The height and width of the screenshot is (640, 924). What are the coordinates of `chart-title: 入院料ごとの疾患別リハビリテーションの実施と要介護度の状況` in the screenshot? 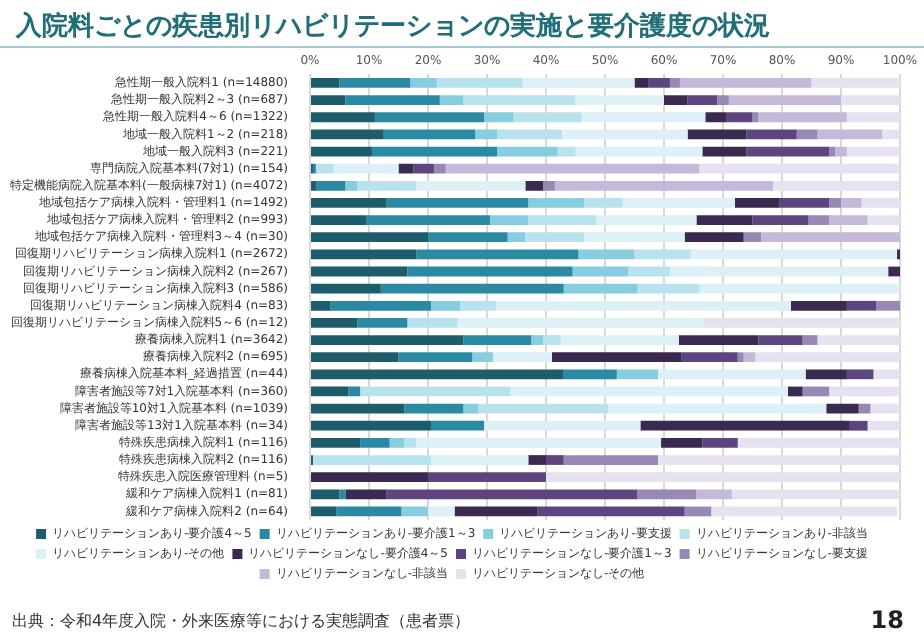 It's located at (462, 24).